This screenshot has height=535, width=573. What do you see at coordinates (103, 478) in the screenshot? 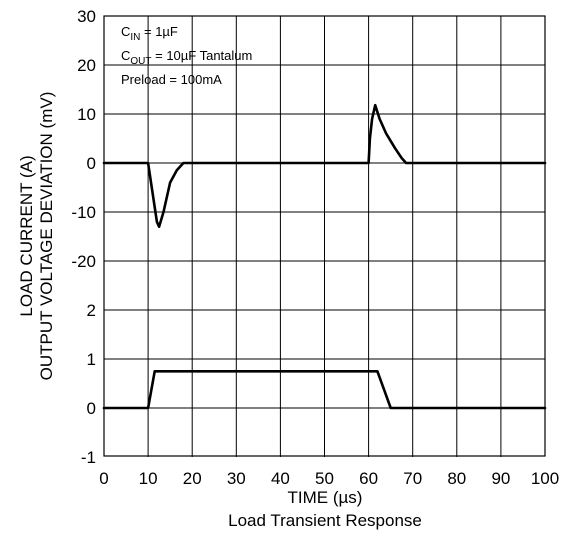
I see `x-tick-label: 0` at bounding box center [103, 478].